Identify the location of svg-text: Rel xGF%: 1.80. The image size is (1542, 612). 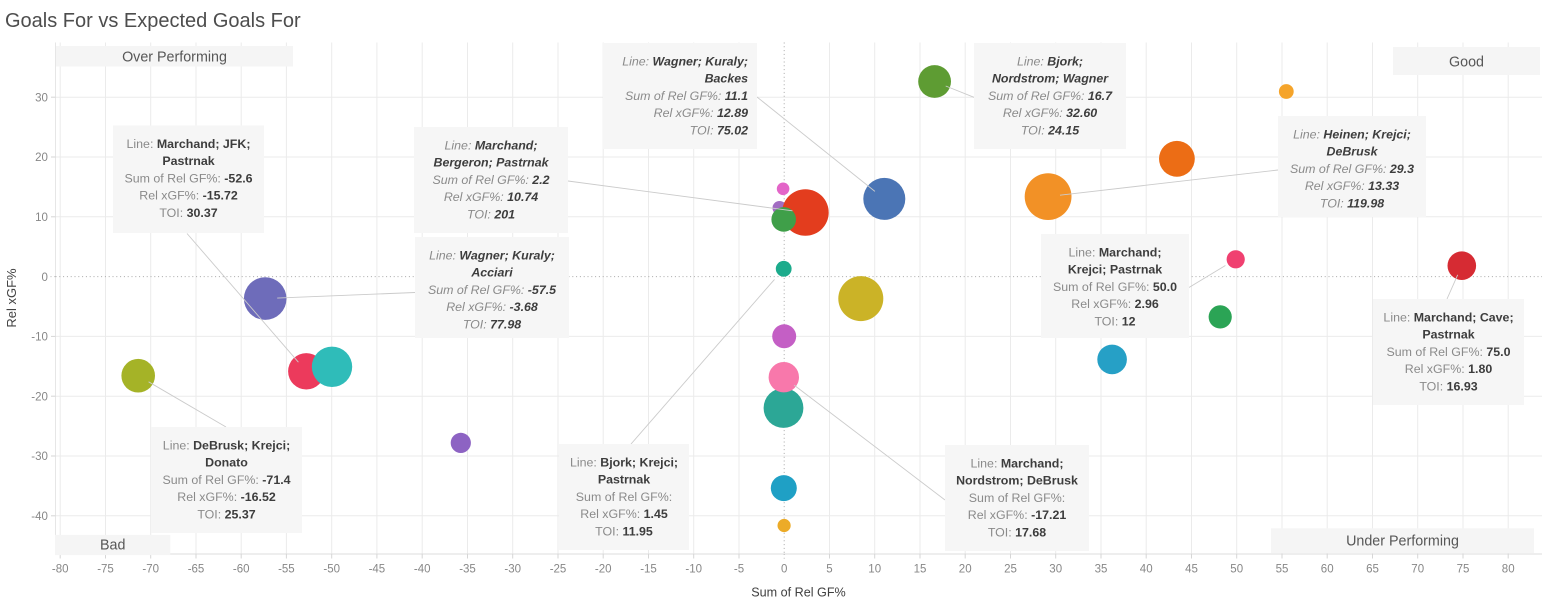
(1449, 369).